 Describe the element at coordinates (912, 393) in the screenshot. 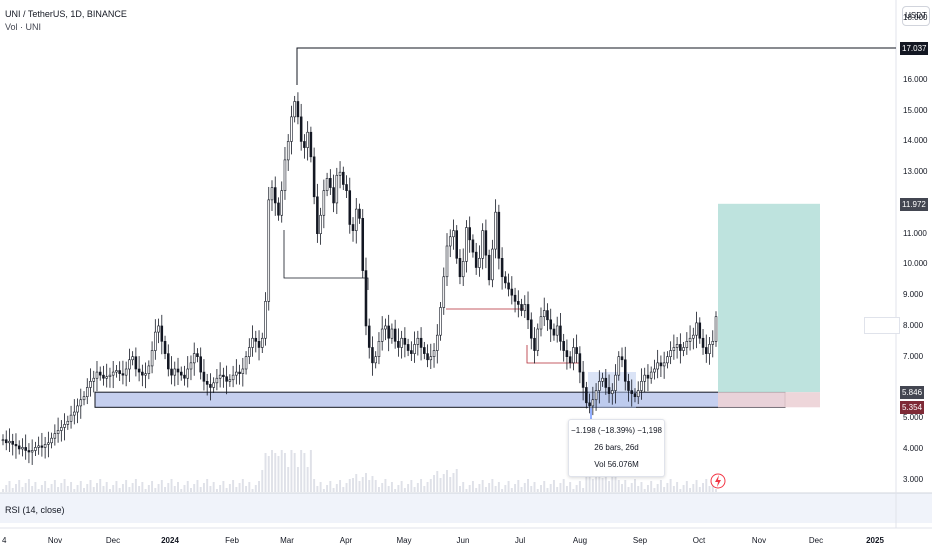

I see `price-marker-entry: 5.846` at that location.